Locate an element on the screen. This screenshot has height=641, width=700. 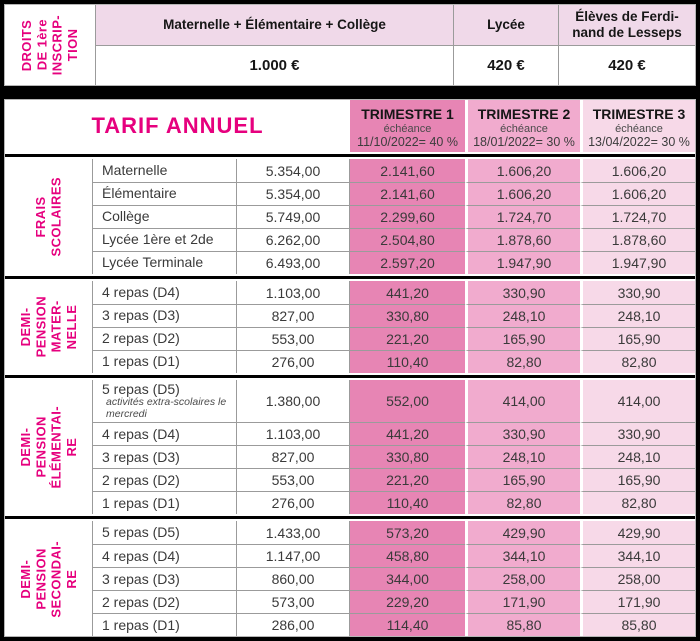
trimestre-2-header: TRIMESTRE 2 échéance 18/01/2022= 30 % is located at coordinates (522, 126).